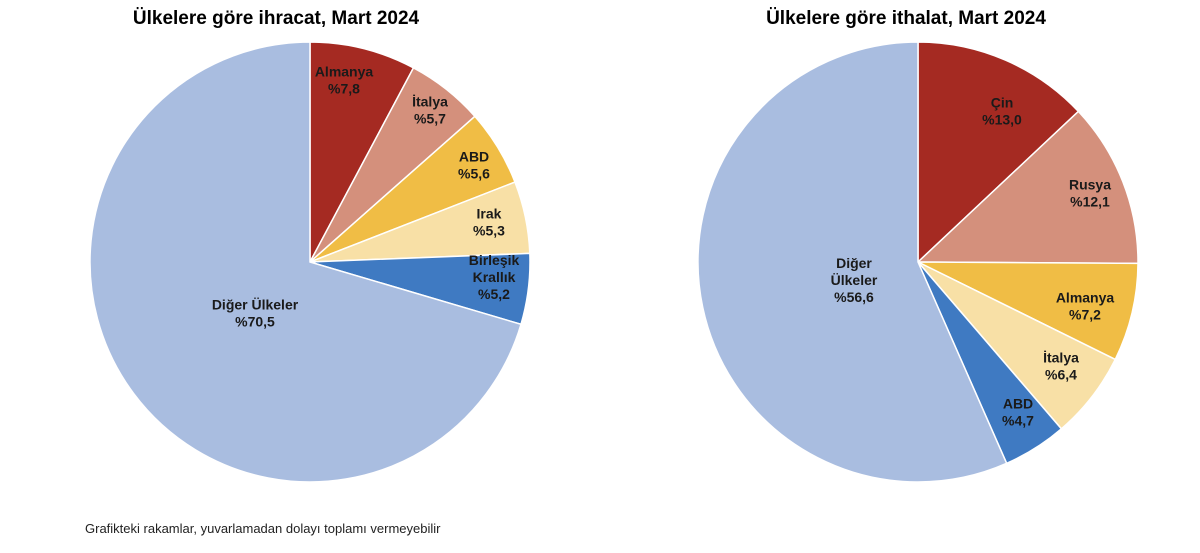 The height and width of the screenshot is (553, 1200). I want to click on export-label-abd: ABD %5,6, so click(474, 165).